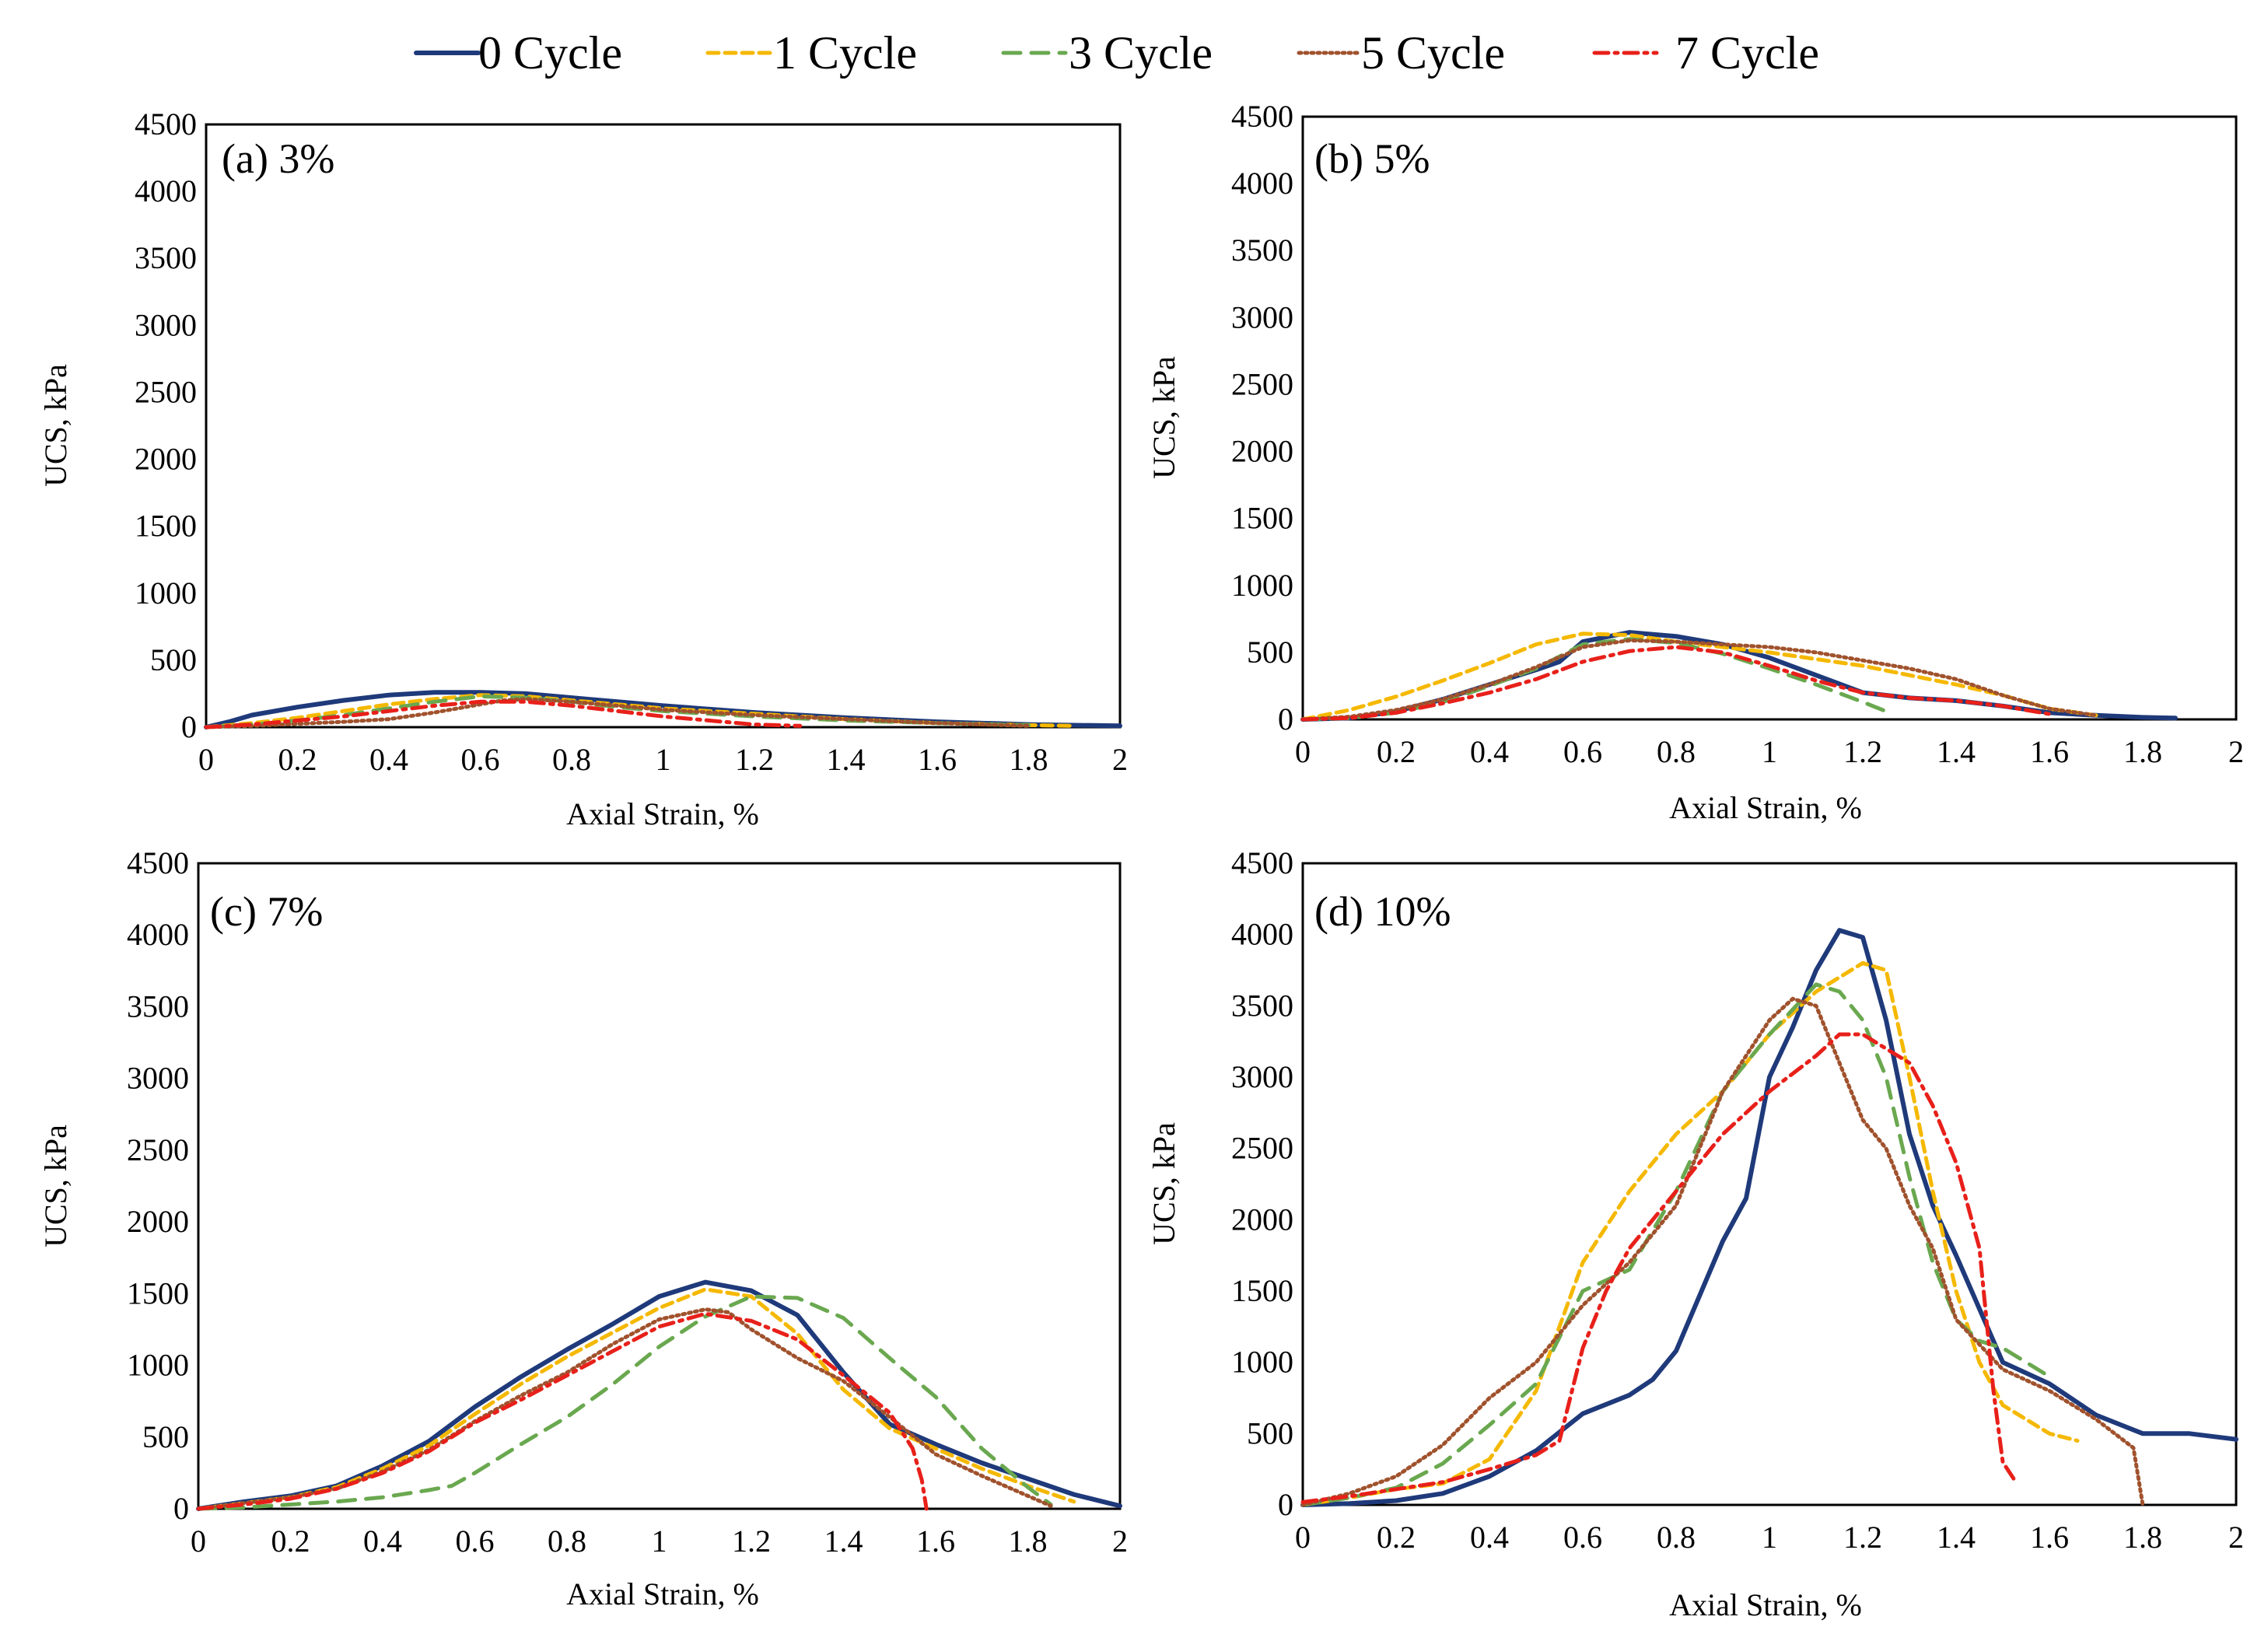 The image size is (2268, 1641). I want to click on legend-item: 5 Cycle, so click(1401, 53).